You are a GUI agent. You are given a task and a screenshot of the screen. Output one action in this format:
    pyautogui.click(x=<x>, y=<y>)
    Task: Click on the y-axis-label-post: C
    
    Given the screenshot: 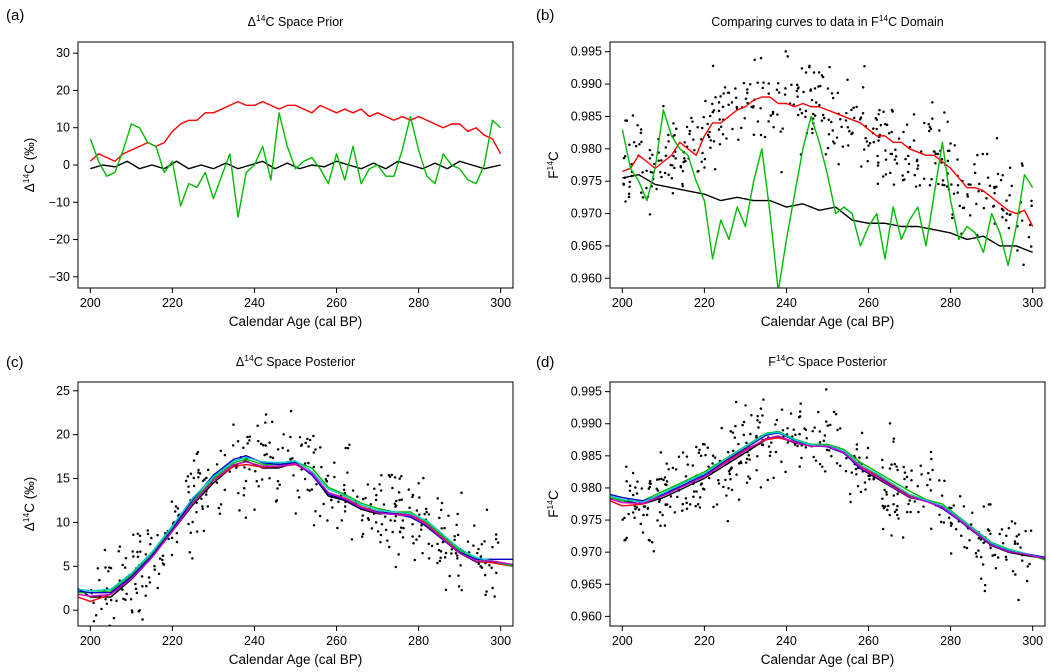 What is the action you would take?
    pyautogui.click(x=553, y=156)
    